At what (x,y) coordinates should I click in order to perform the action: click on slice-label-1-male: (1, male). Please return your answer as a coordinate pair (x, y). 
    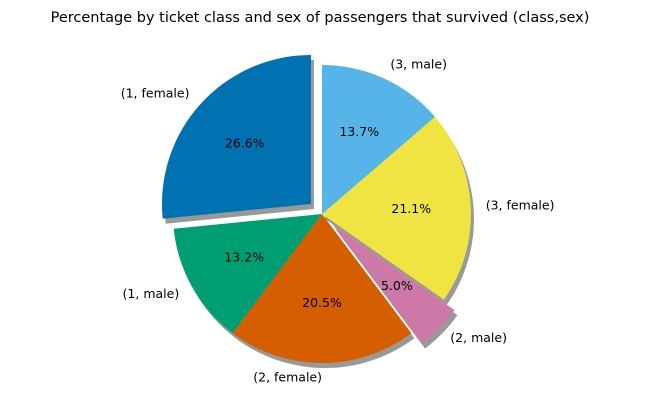
    Looking at the image, I should click on (151, 293).